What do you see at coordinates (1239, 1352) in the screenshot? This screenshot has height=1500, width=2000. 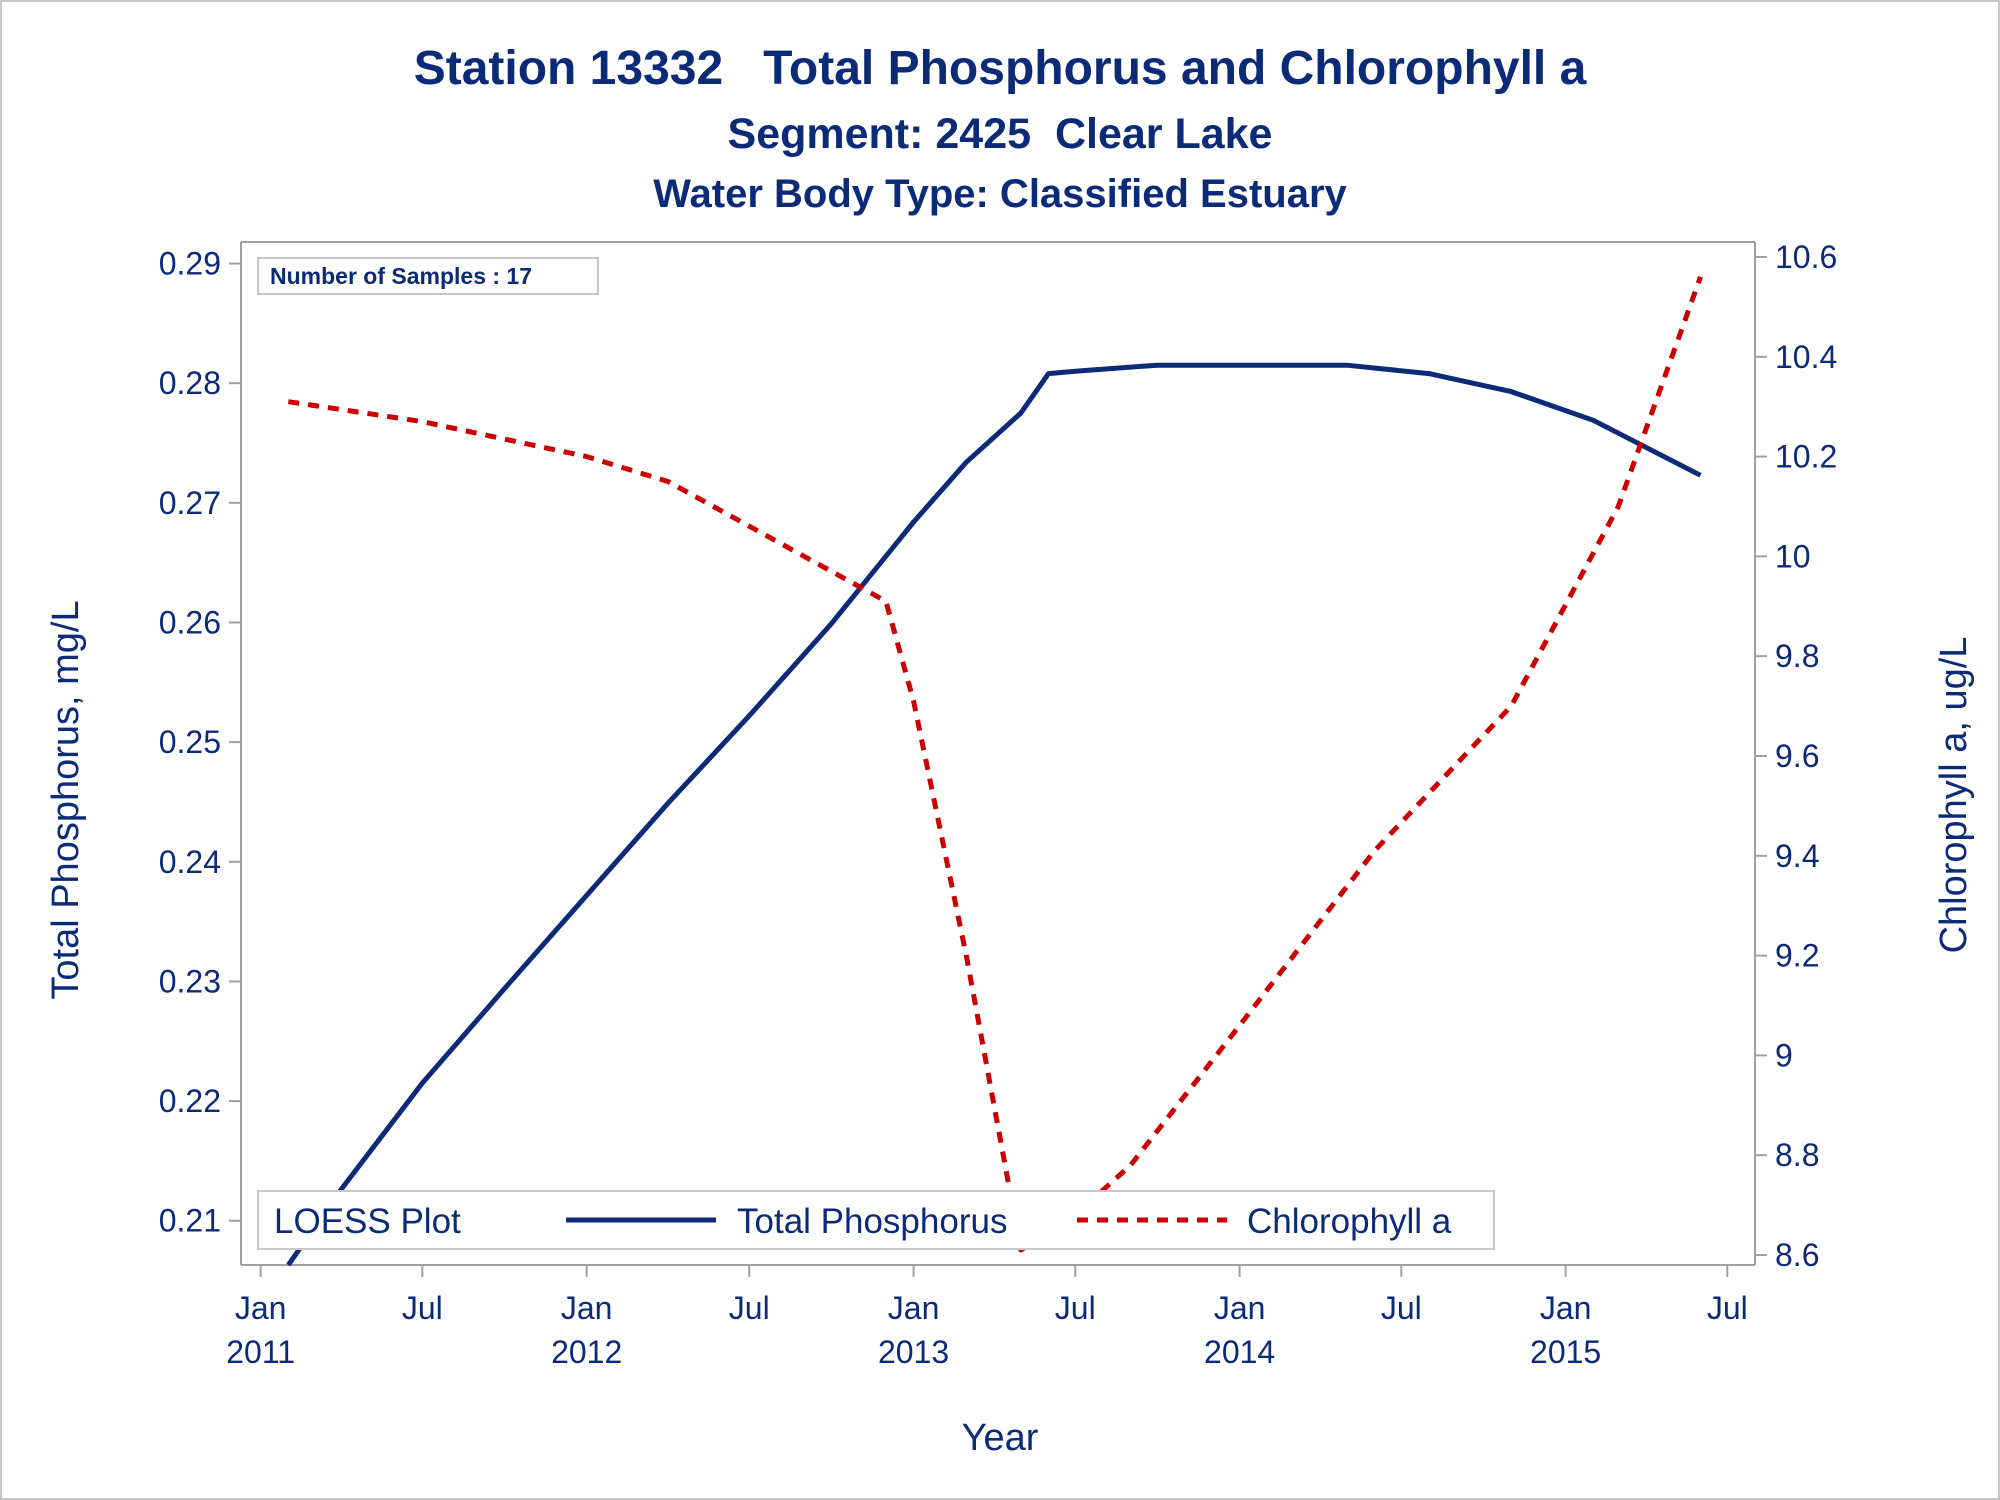 I see `x-tick-year-label: 2014` at bounding box center [1239, 1352].